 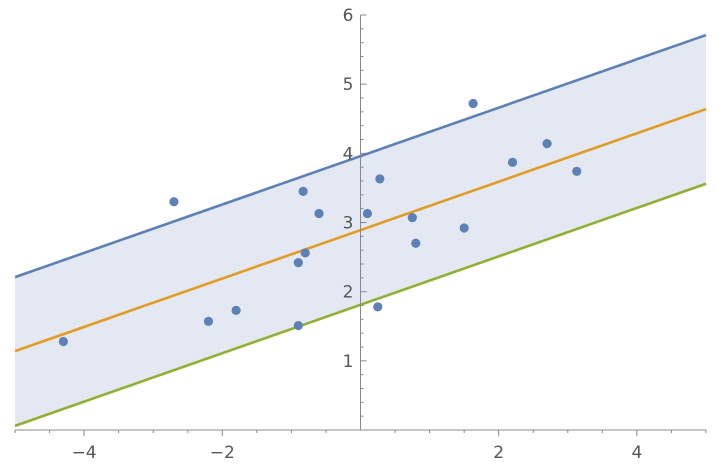 I want to click on y-tick-label: 1, so click(x=348, y=362).